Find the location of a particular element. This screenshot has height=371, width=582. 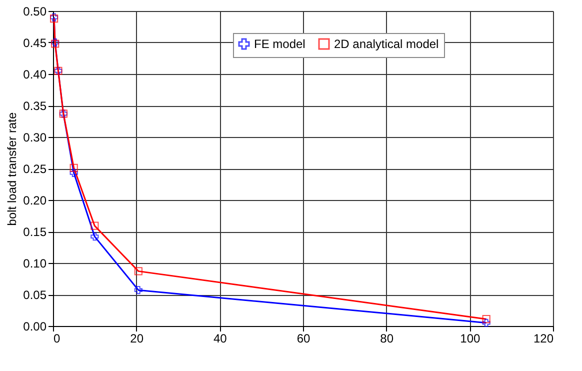

y-tick-label: 0.50 is located at coordinates (35, 11).